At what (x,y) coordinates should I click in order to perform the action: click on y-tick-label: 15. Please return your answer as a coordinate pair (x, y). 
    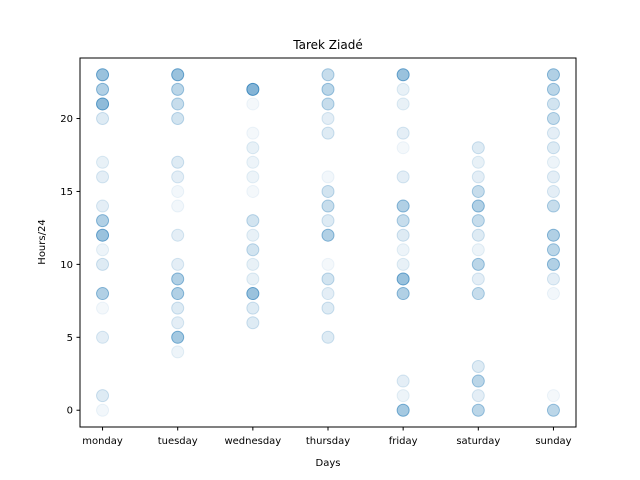
    Looking at the image, I should click on (66, 192).